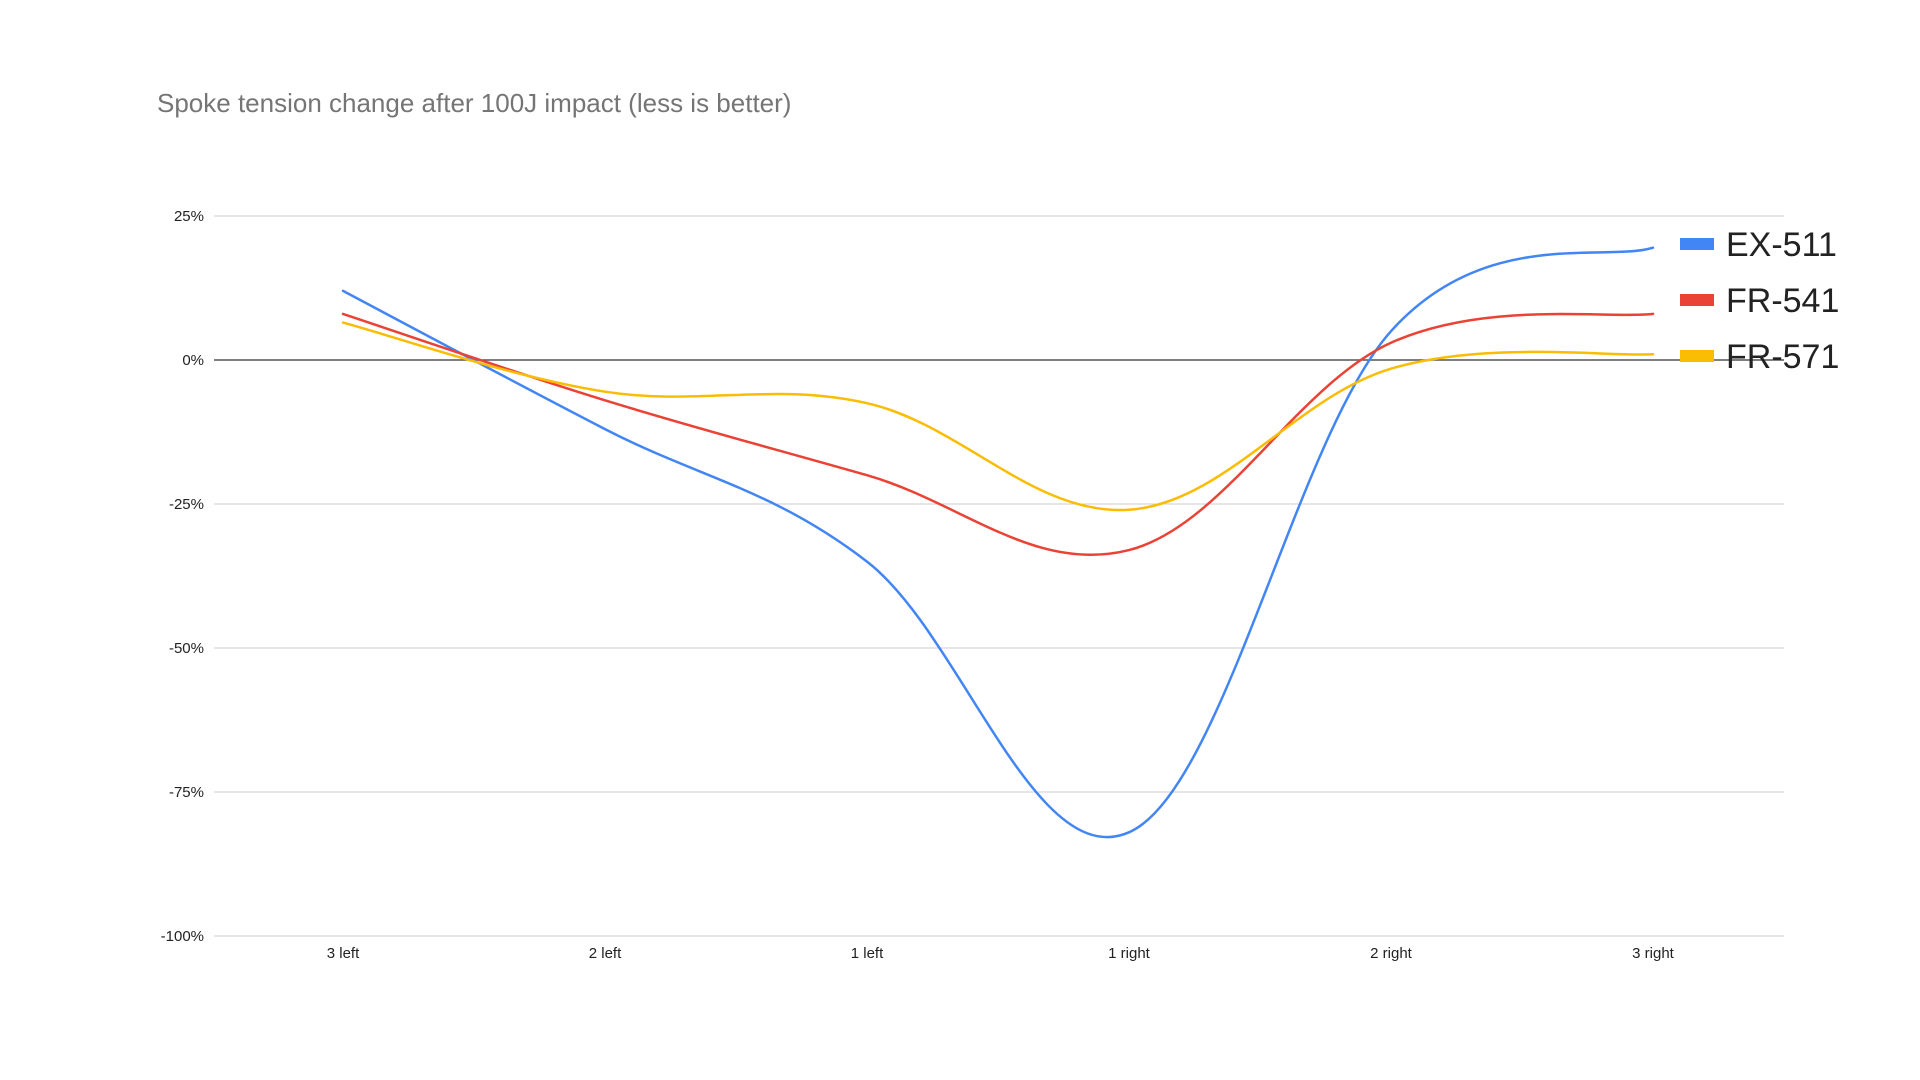 The height and width of the screenshot is (1080, 1920). What do you see at coordinates (1391, 953) in the screenshot?
I see `x-tick-label: 2 right` at bounding box center [1391, 953].